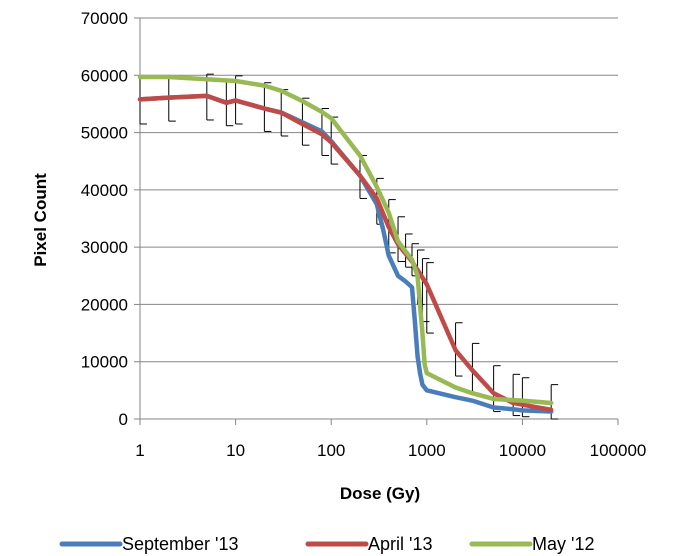 The image size is (675, 556). I want to click on y-tick-label: 0, so click(123, 419).